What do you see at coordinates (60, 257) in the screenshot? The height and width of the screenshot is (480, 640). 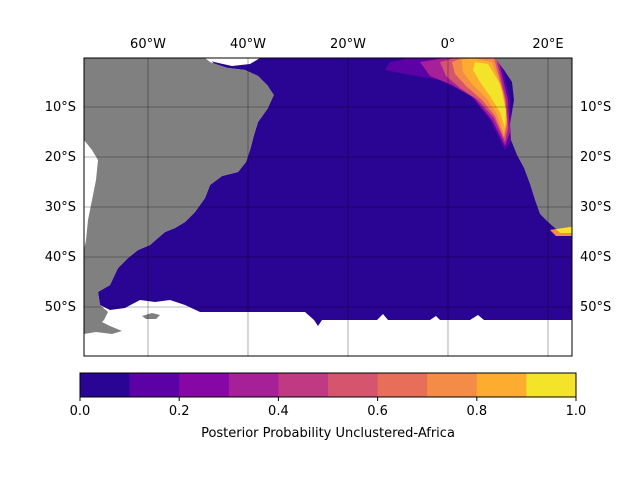 I see `lat-label-left-40s: 40°S` at bounding box center [60, 257].